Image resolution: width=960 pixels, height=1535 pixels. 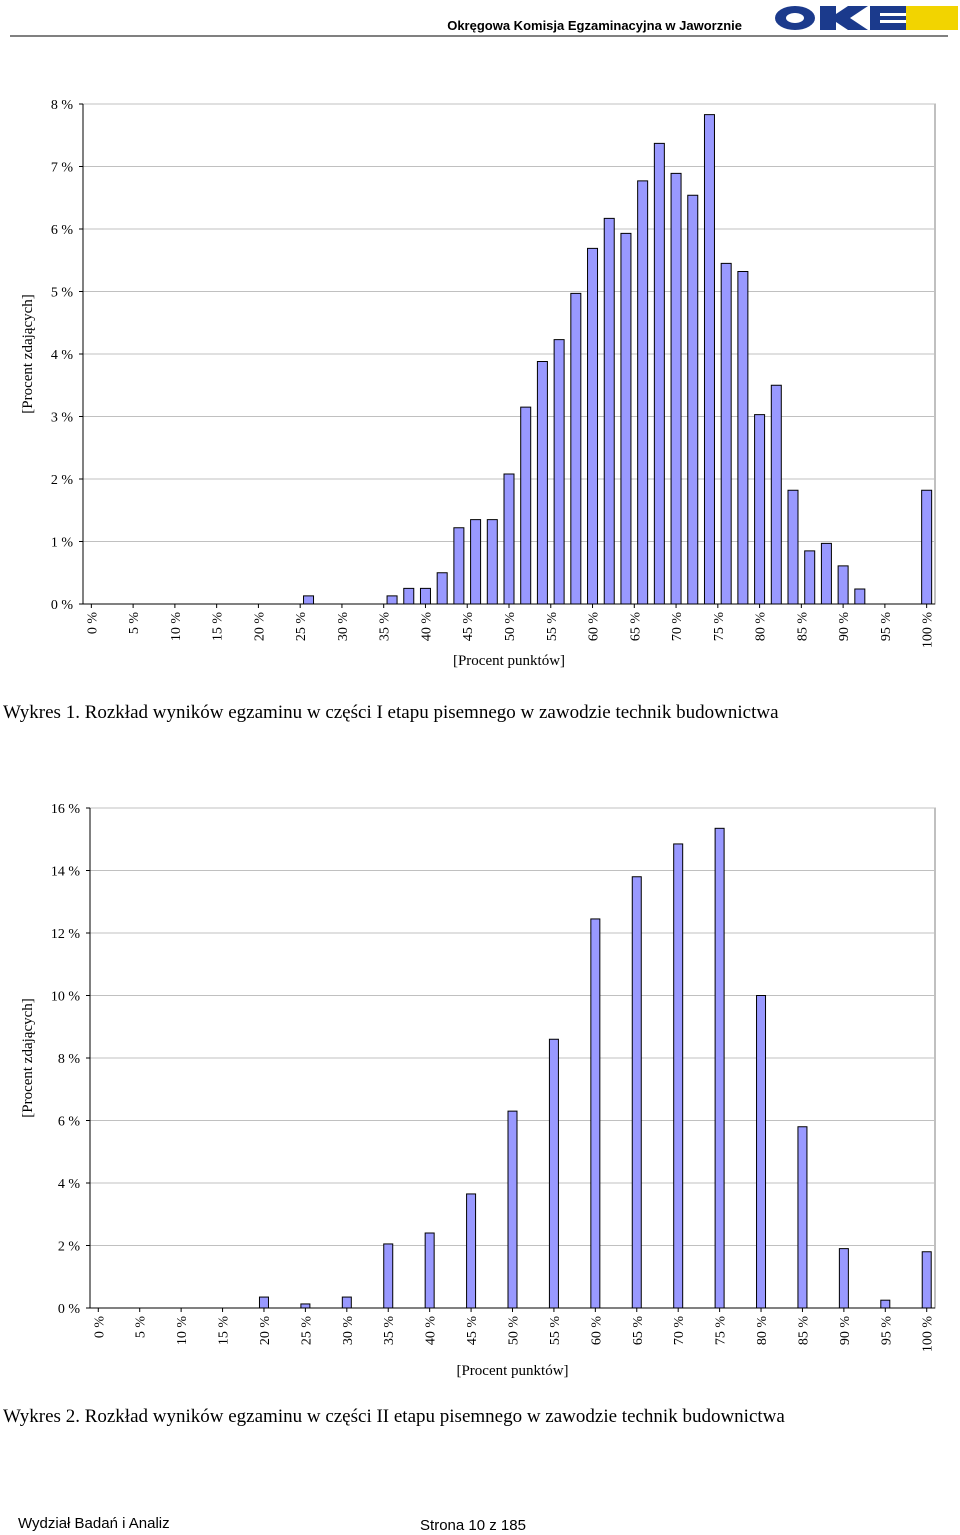 What do you see at coordinates (721, 1331) in the screenshot?
I see `x-tick-label: 75 %` at bounding box center [721, 1331].